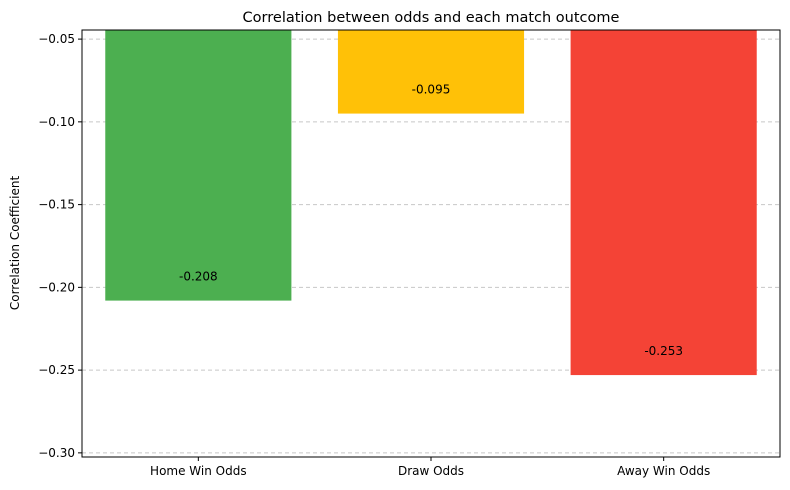 This screenshot has width=790, height=490. What do you see at coordinates (56, 39) in the screenshot?
I see `y-tick-label: −0.05` at bounding box center [56, 39].